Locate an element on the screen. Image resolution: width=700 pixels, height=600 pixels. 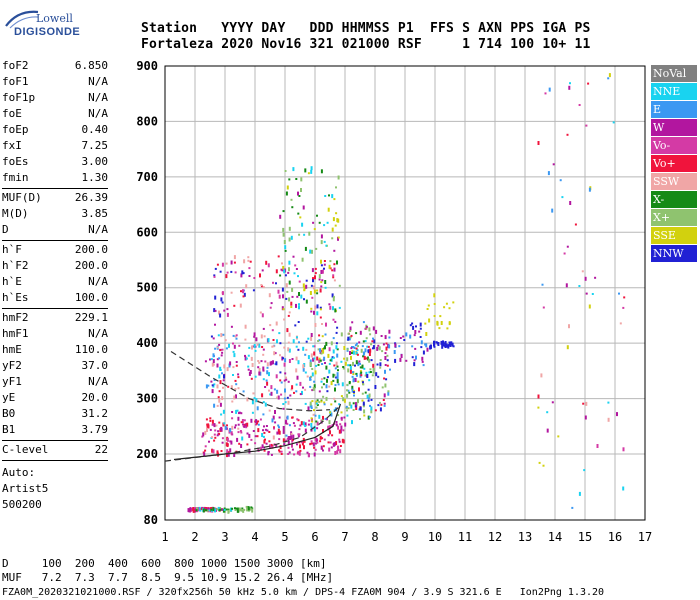
param-name: D is located at coordinates (5, 229).